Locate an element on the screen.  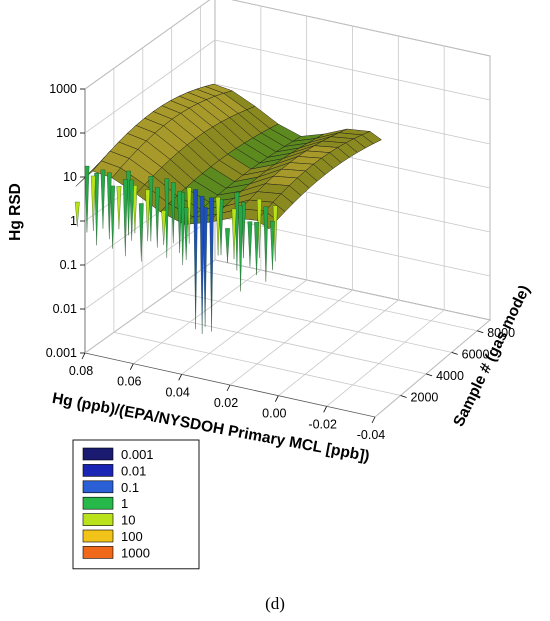
y-axis-ticks: 2000 4000 6000 8000 is located at coordinates (457, 365).